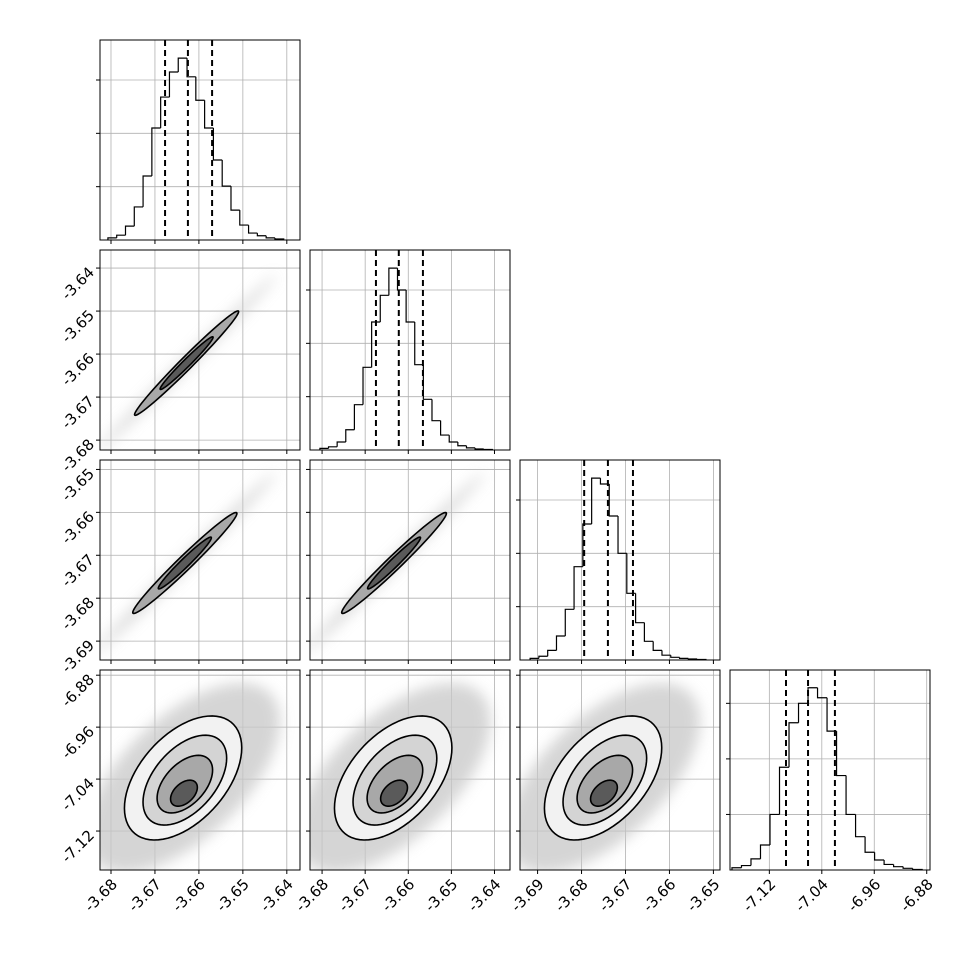 Image resolution: width=970 pixels, height=970 pixels. What do you see at coordinates (527, 895) in the screenshot?
I see `x-tick-label: -3.69` at bounding box center [527, 895].